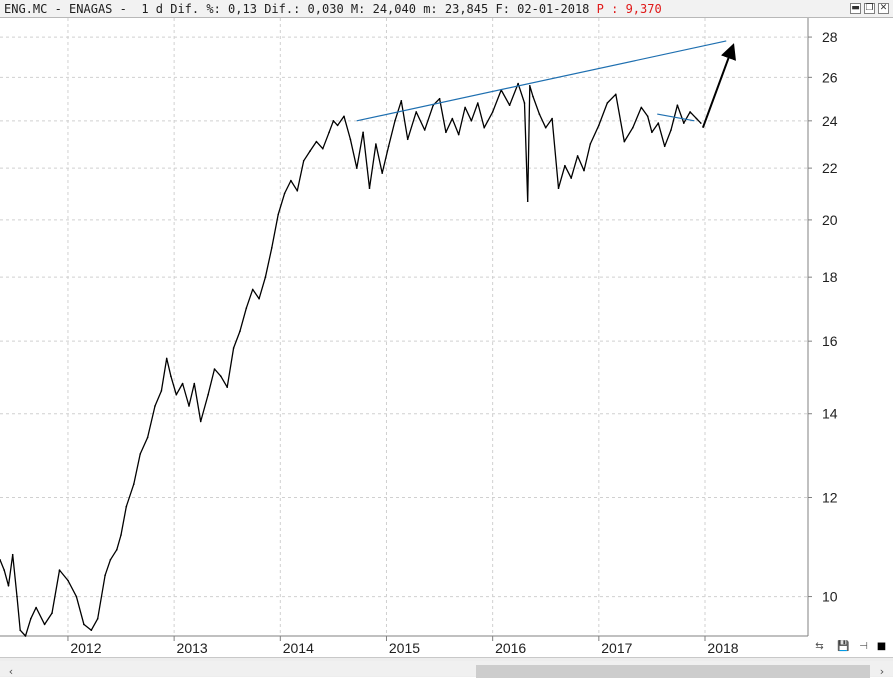  I want to click on close-button: ✕, so click(883, 8).